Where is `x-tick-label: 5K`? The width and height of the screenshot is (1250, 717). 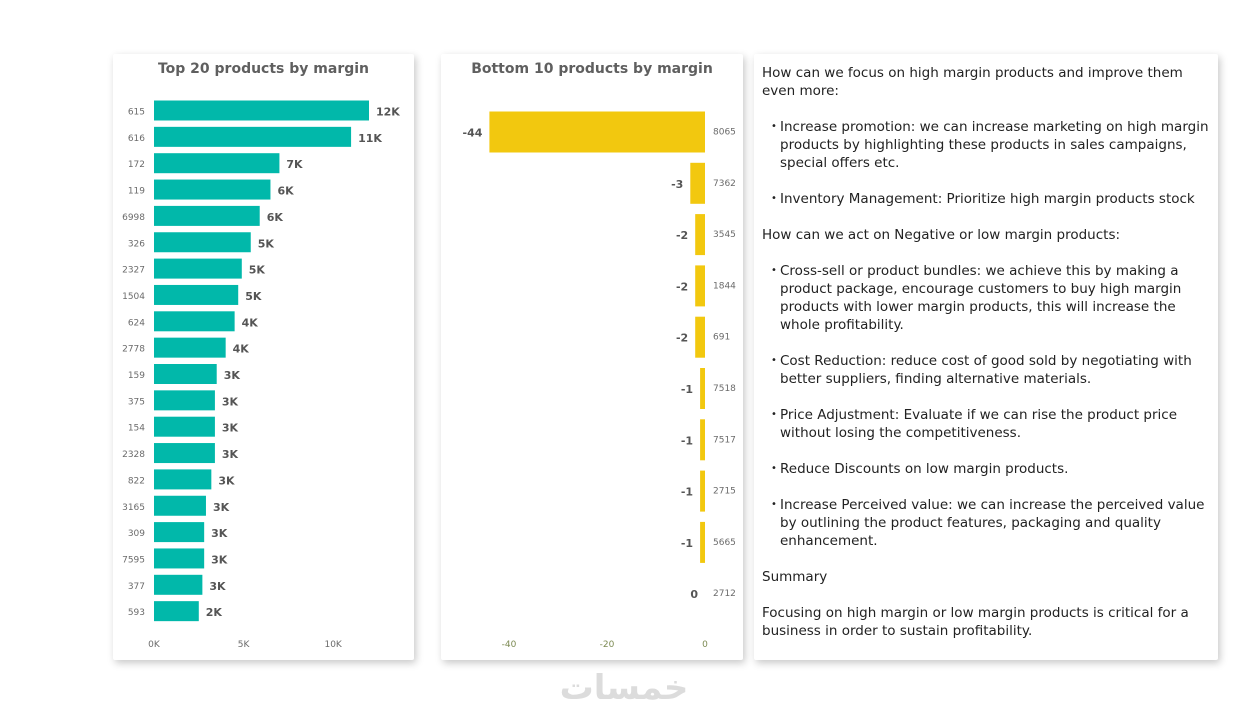 x-tick-label: 5K is located at coordinates (244, 645).